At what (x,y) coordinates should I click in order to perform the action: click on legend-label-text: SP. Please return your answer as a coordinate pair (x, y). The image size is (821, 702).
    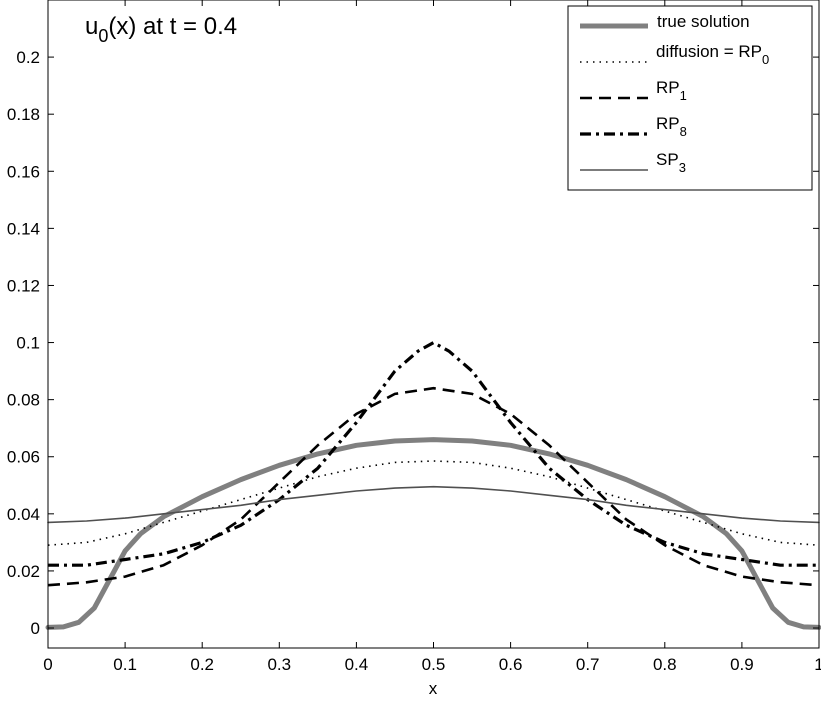
    Looking at the image, I should click on (667, 159).